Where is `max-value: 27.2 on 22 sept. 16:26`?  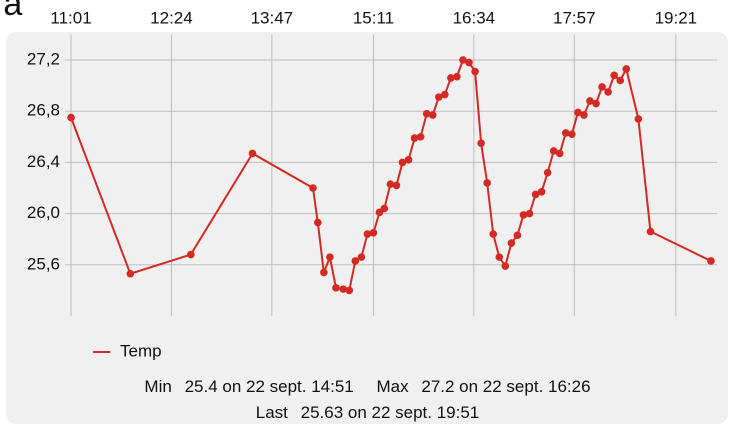 max-value: 27.2 on 22 sept. 16:26 is located at coordinates (506, 386).